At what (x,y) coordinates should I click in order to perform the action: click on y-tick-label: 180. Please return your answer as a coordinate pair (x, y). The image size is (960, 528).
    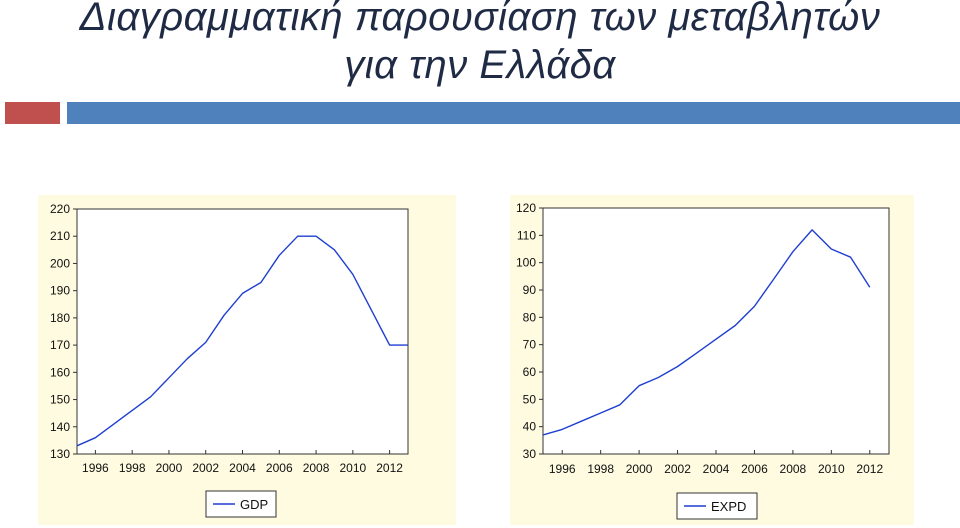
    Looking at the image, I should click on (60, 318).